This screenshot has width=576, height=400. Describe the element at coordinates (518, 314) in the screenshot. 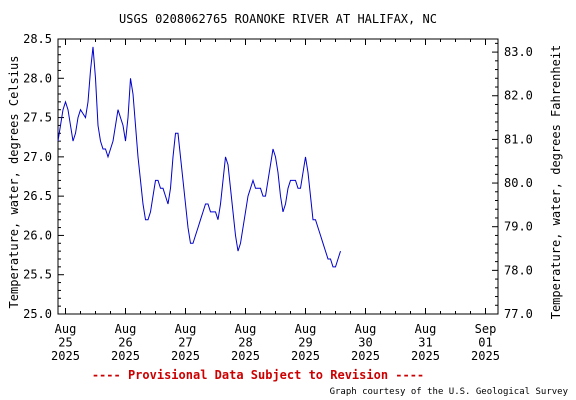

I see `y-tick-label-right: 77.0` at that location.